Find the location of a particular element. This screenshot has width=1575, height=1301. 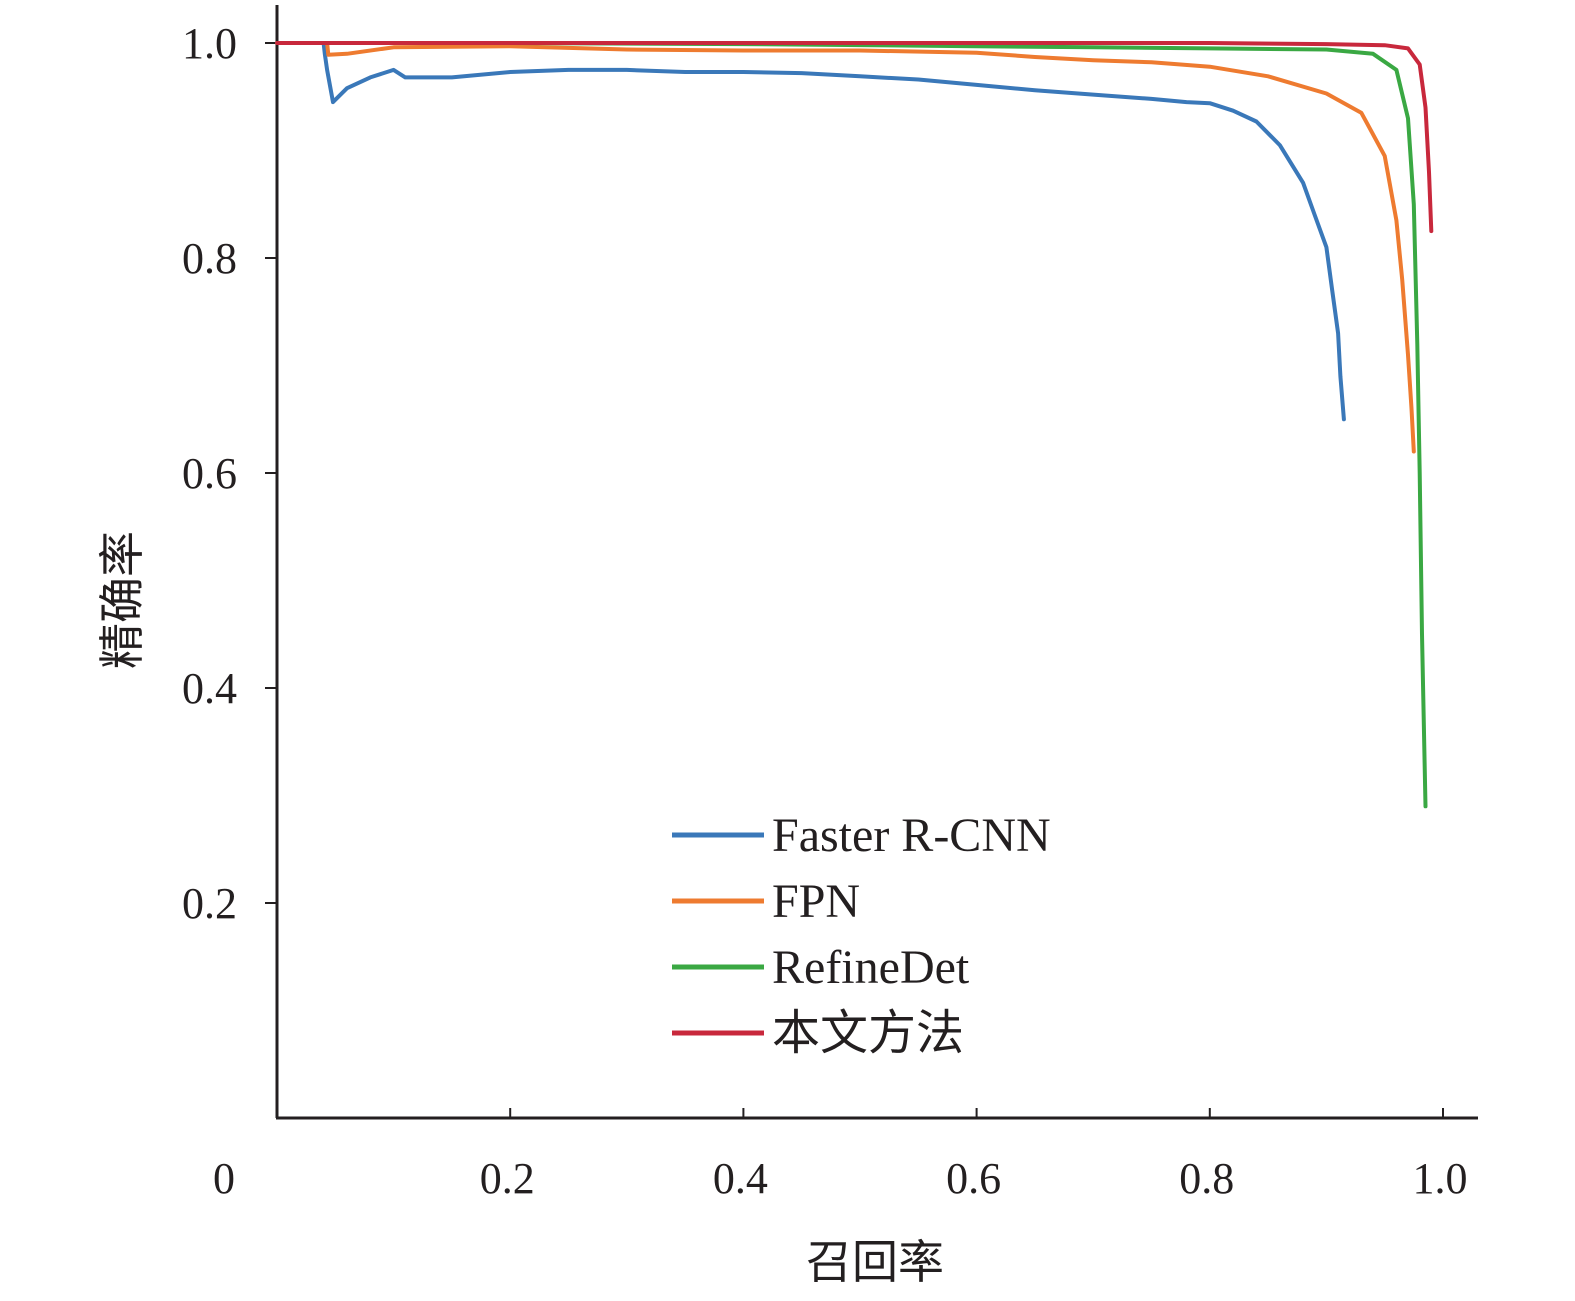

x-tick-label: 0.6 is located at coordinates (973, 1178).